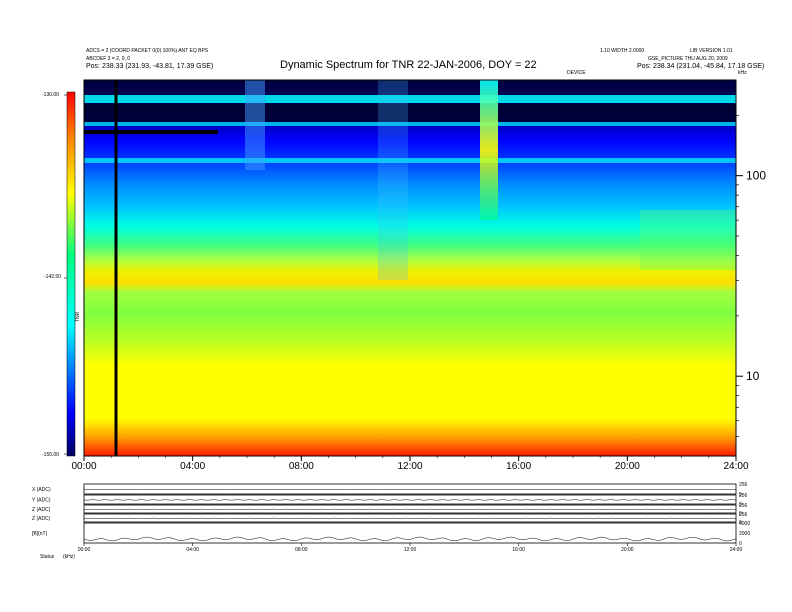 The image size is (792, 612). I want to click on spectrogram-black-stripe, so click(151, 132).